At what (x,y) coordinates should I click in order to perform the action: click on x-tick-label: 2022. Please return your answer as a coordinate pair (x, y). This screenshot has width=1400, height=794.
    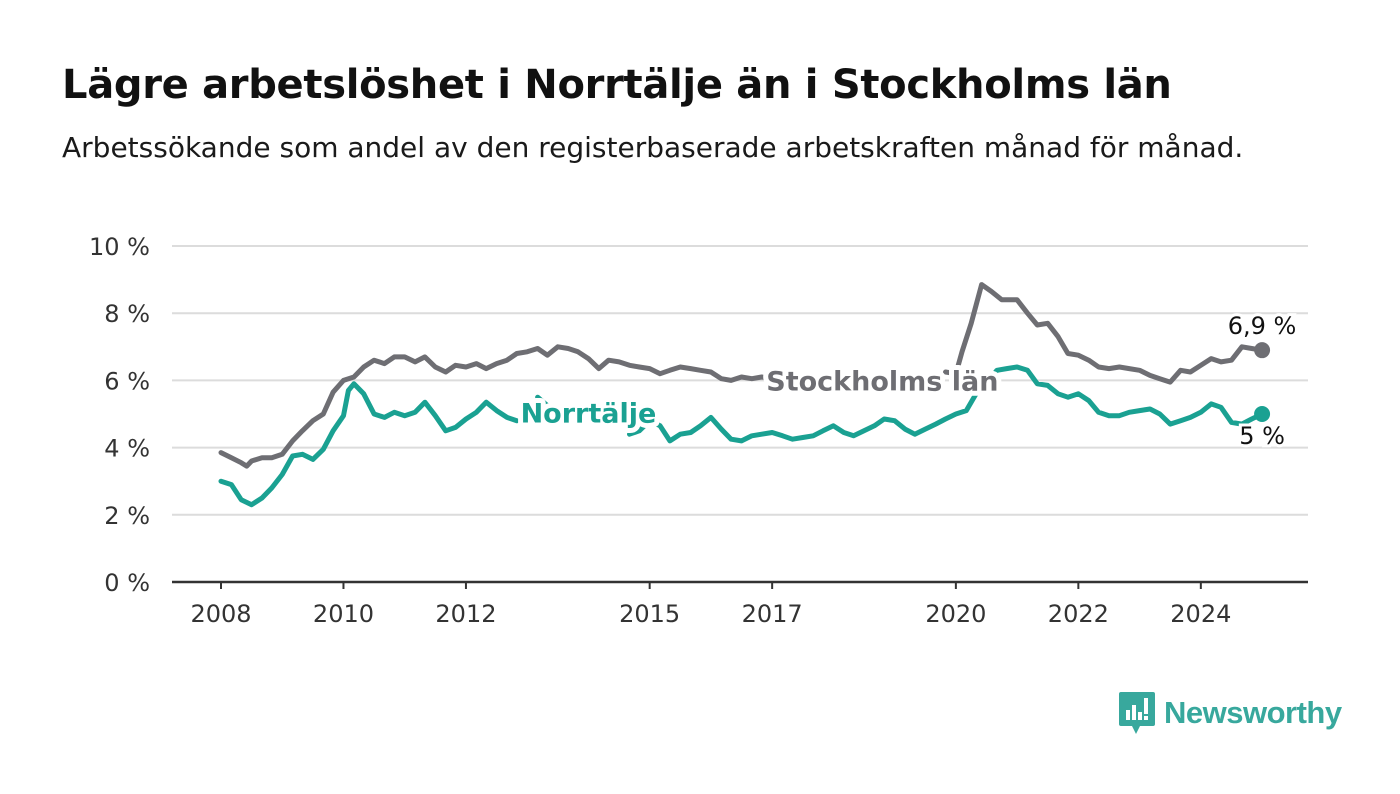
    Looking at the image, I should click on (1078, 614).